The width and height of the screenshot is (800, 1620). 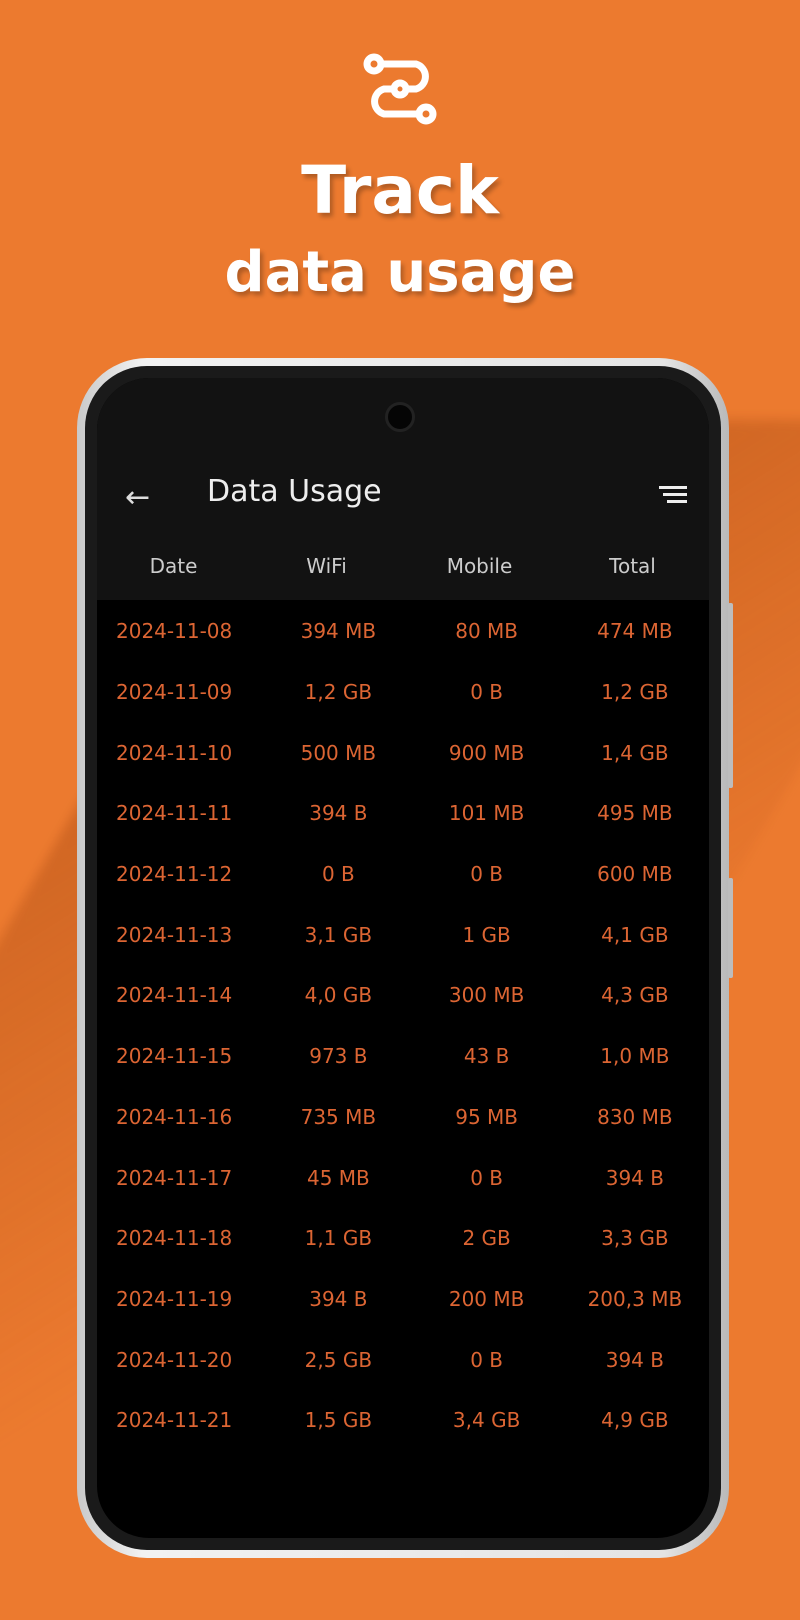 I want to click on table-row: 2024-11-14 4,0 GB 300 MB 4,3 GB, so click(x=403, y=995).